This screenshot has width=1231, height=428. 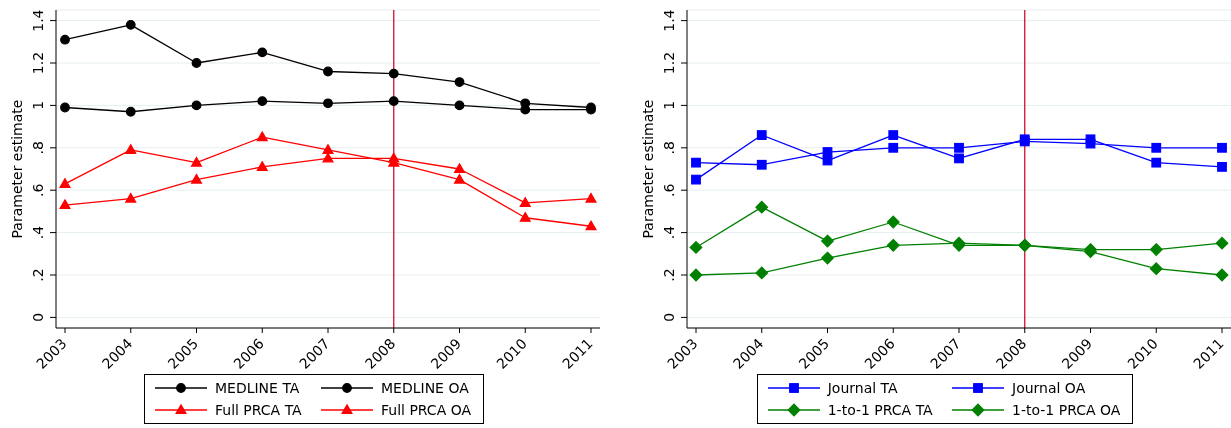 I want to click on legend-label: Full PRCA TA, so click(x=258, y=410).